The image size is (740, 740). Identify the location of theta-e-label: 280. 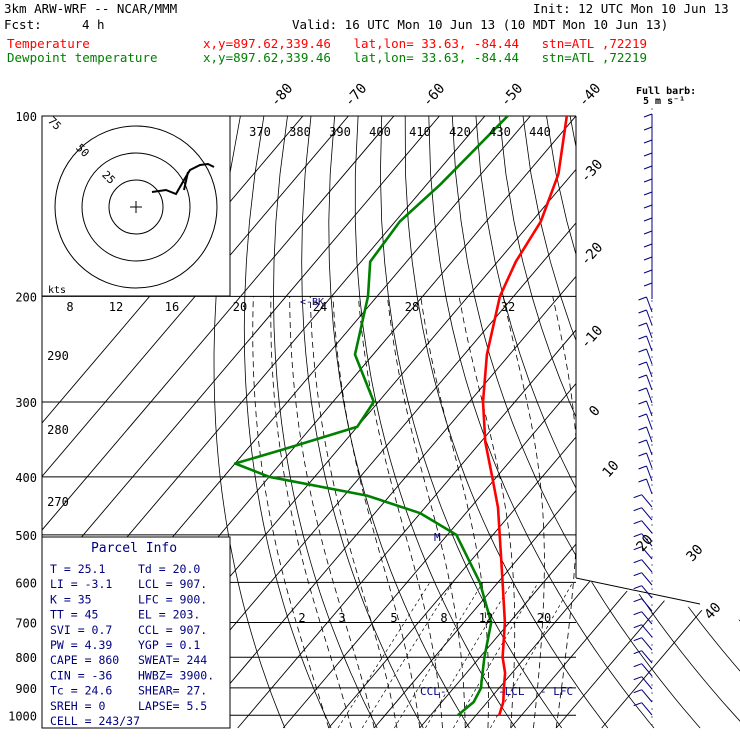
(58, 430).